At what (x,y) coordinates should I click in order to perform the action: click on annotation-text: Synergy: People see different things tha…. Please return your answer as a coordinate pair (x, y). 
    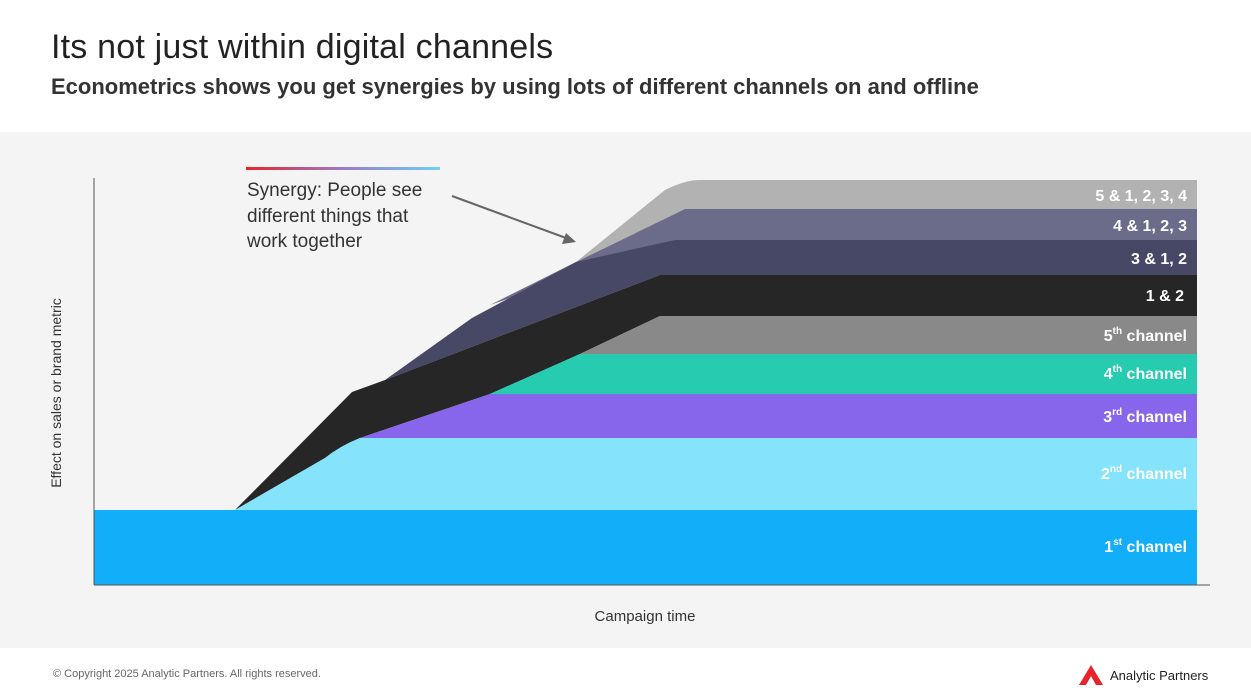
    Looking at the image, I should click on (337, 216).